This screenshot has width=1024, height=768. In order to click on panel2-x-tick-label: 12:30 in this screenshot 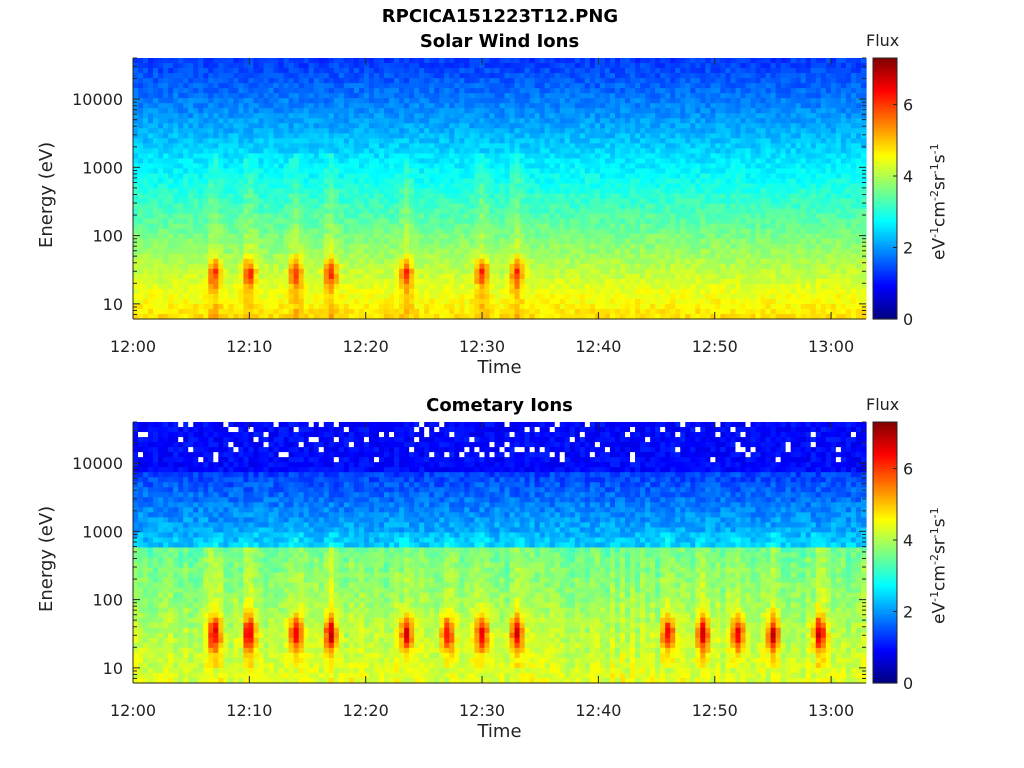, I will do `click(482, 710)`.